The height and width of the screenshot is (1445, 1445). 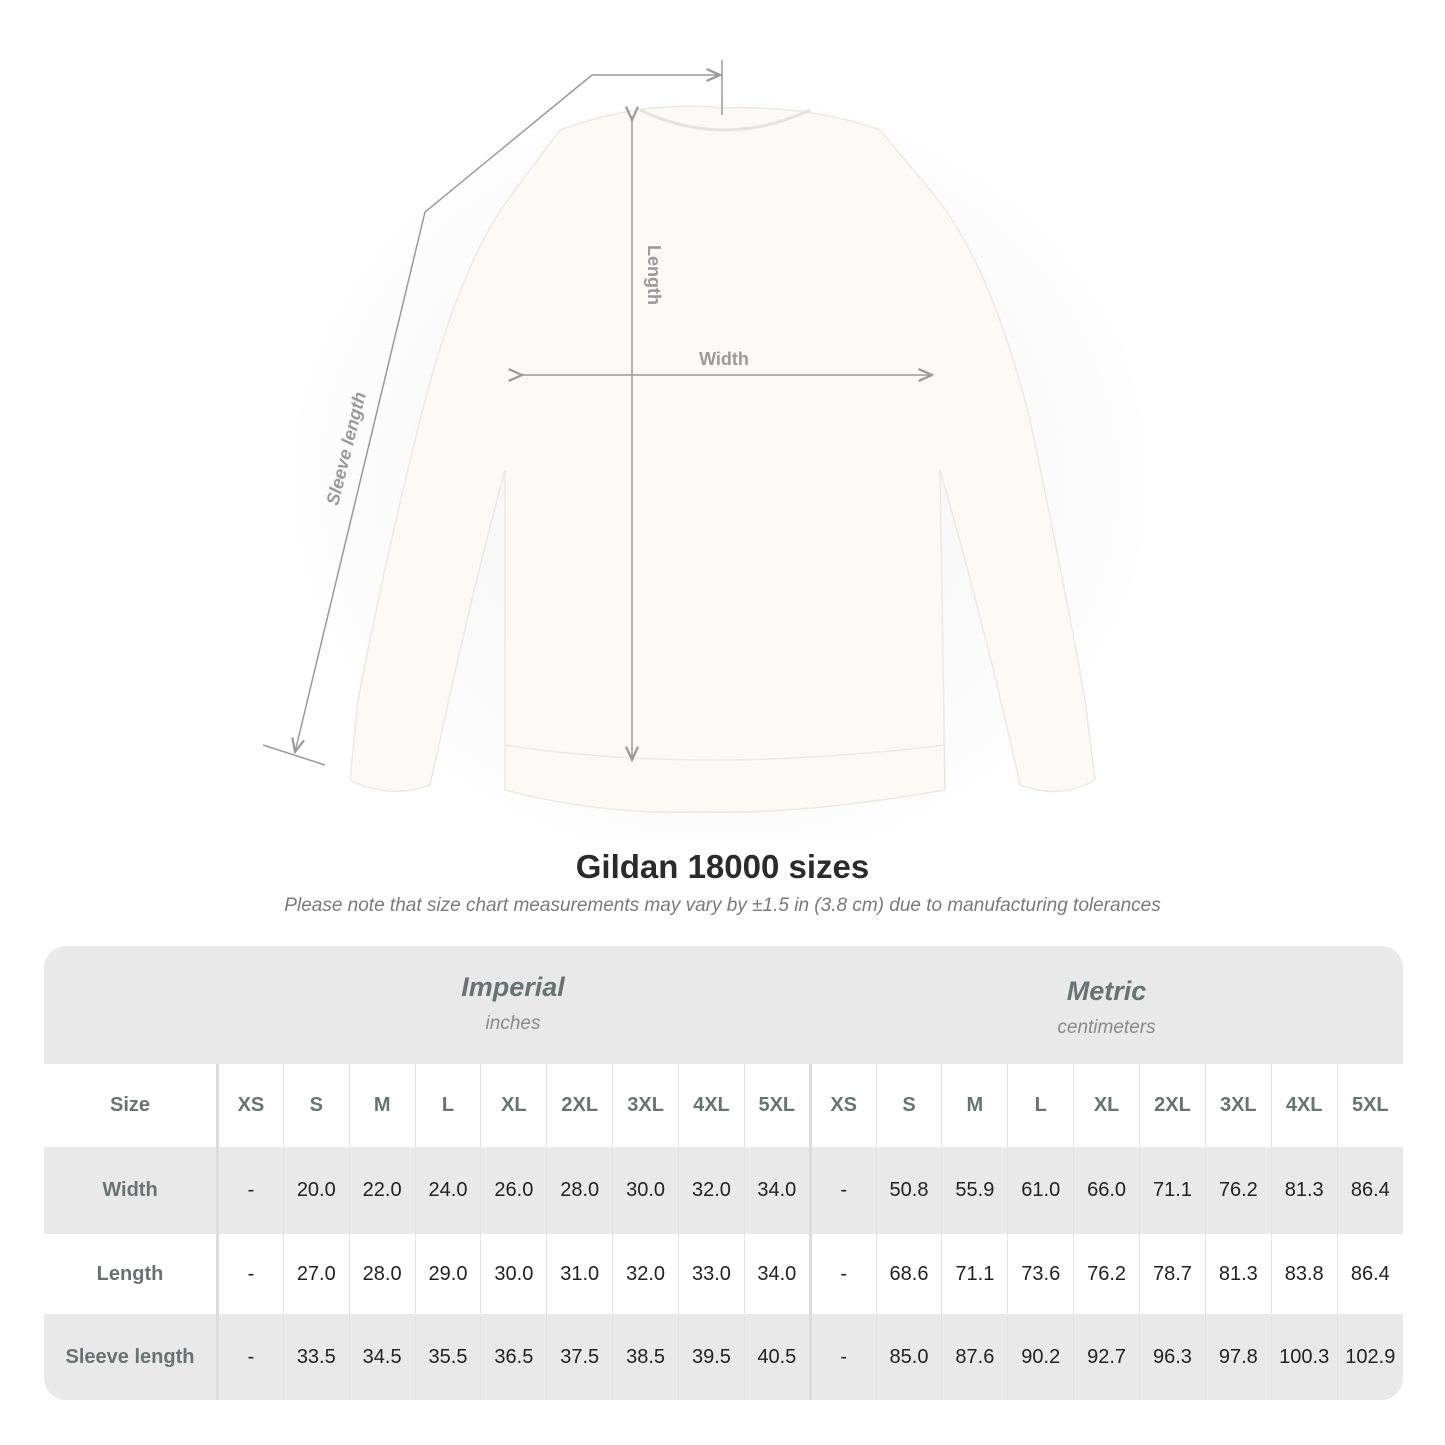 What do you see at coordinates (513, 1023) in the screenshot?
I see `imperial-unit: inches` at bounding box center [513, 1023].